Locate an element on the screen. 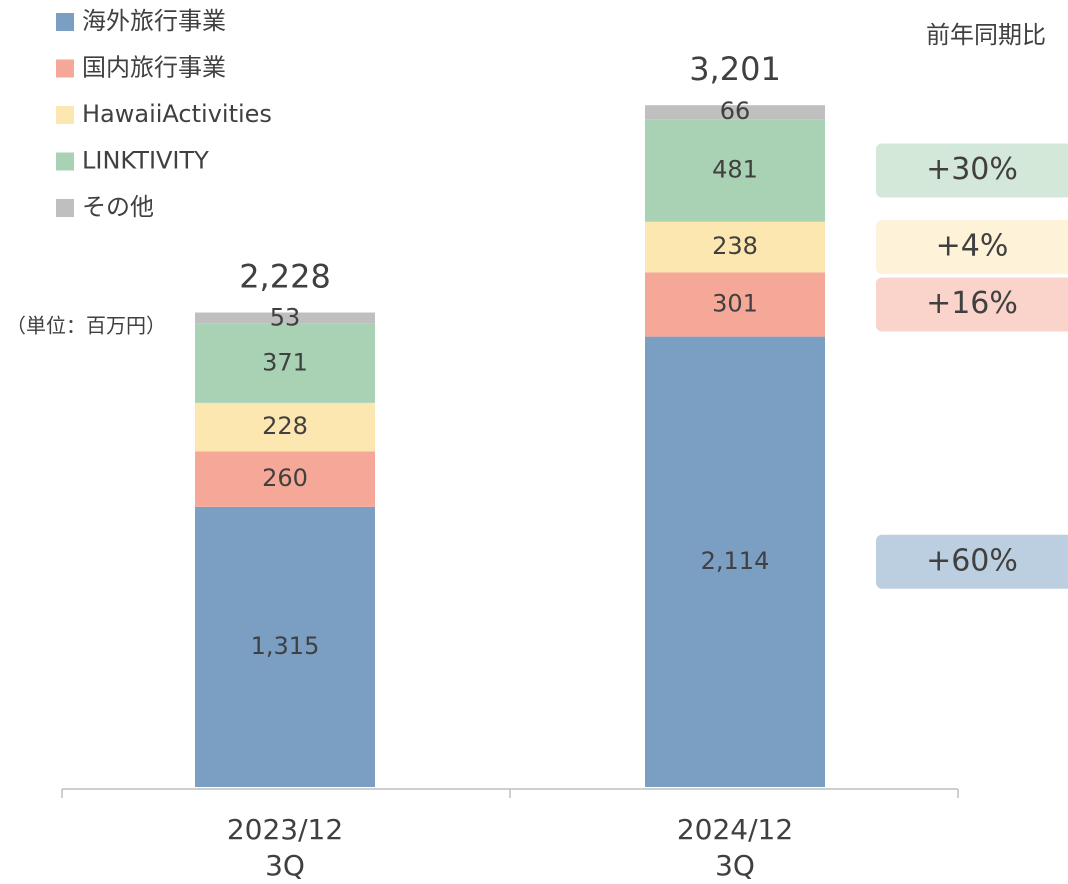 The height and width of the screenshot is (884, 1068). legend-label: その他 is located at coordinates (118, 207).